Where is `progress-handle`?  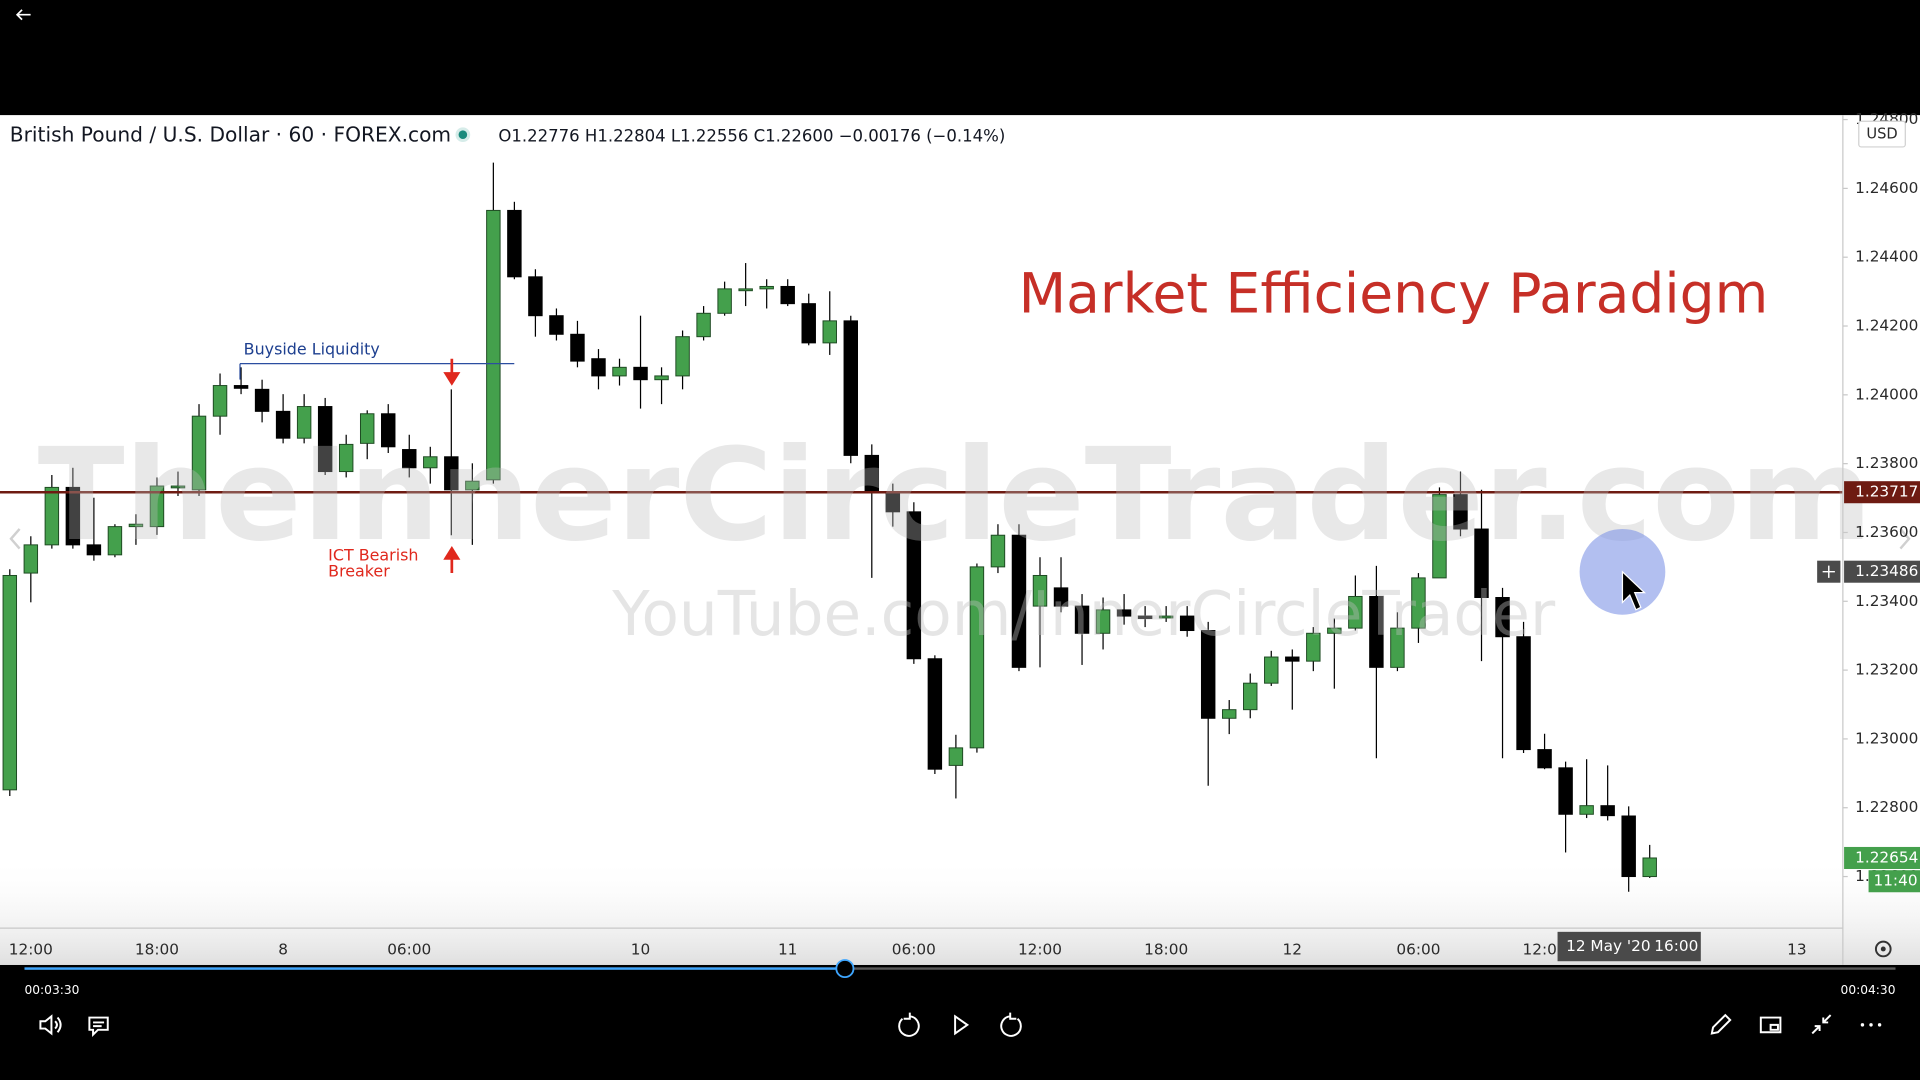
progress-handle is located at coordinates (845, 969).